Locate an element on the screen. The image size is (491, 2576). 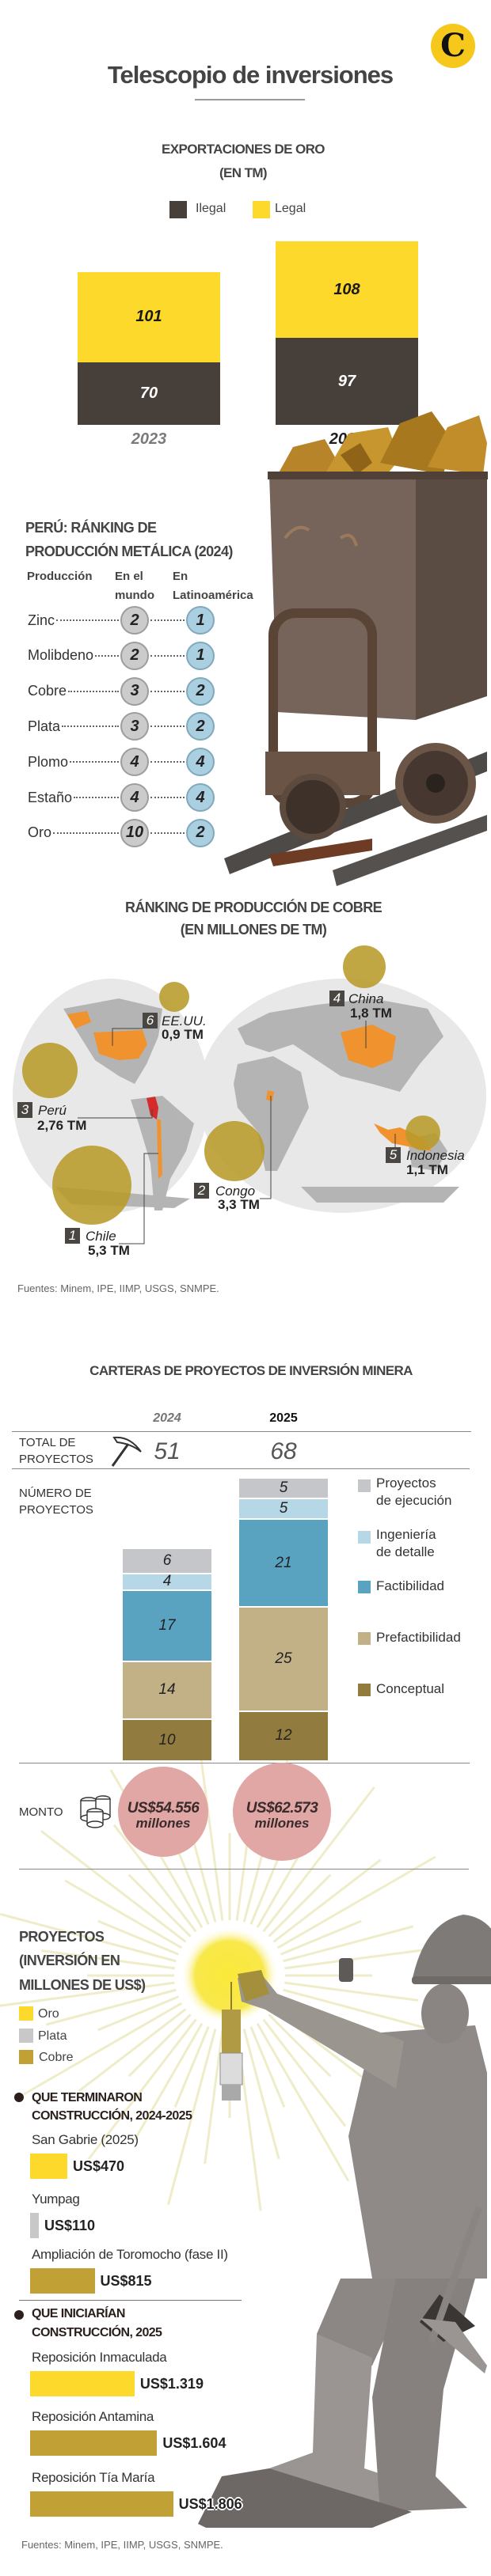
legend-swatch-plata is located at coordinates (26, 2036).